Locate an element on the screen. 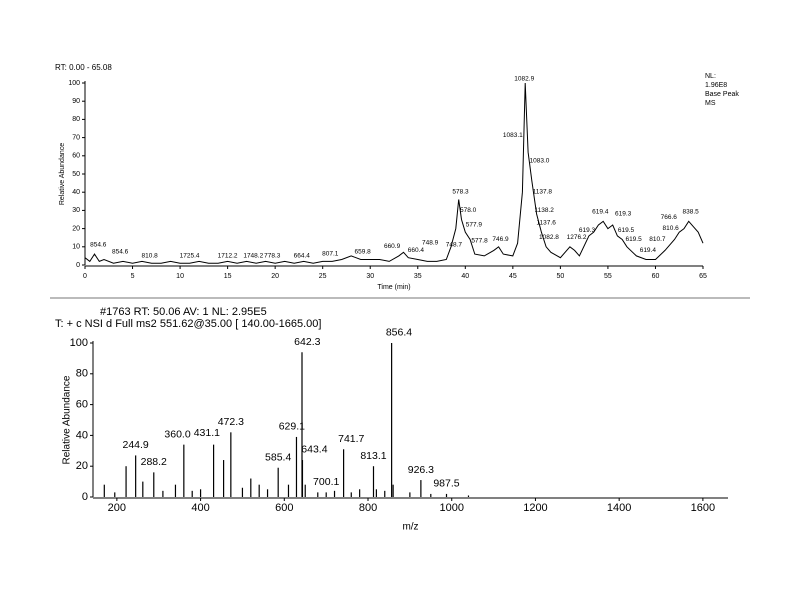 This screenshot has height=600, width=800. header-text: #1763 RT: 50.06 AV: 1 NL: 2.95E5 is located at coordinates (183, 312).